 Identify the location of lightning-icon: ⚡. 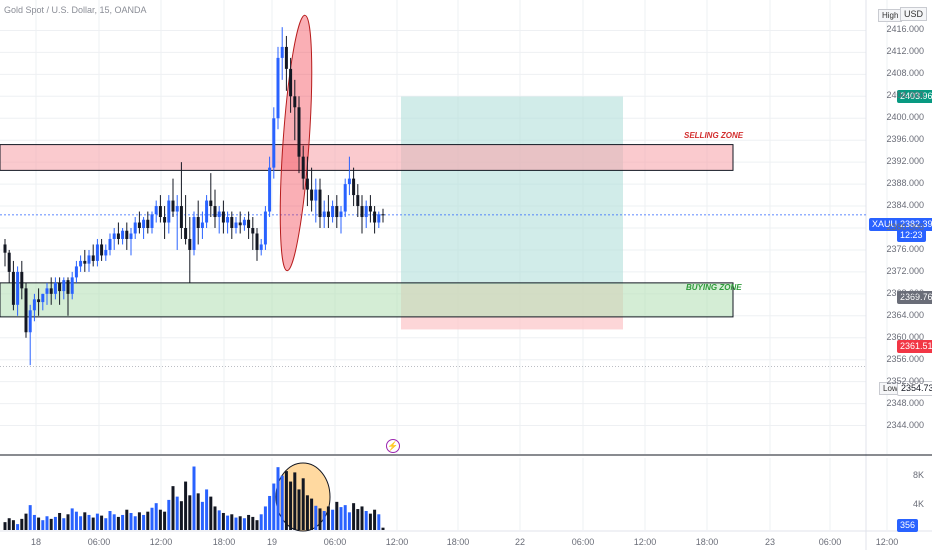
(393, 446).